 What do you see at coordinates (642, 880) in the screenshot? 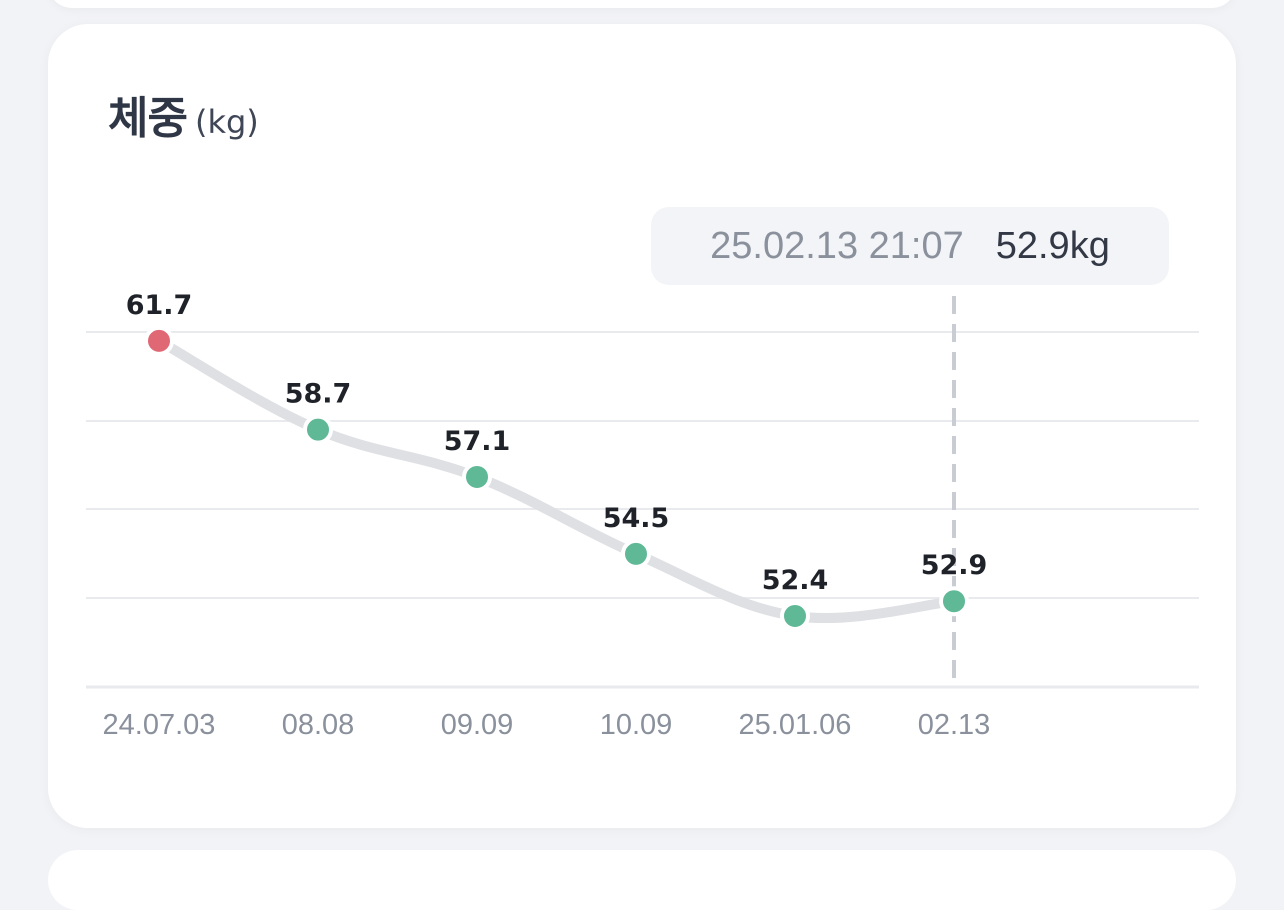
I see `next-card-edge` at bounding box center [642, 880].